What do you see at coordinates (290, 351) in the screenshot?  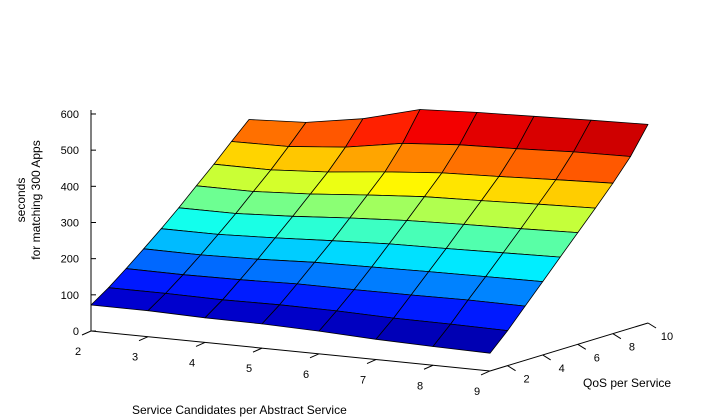 I see `x-axis-line` at bounding box center [290, 351].